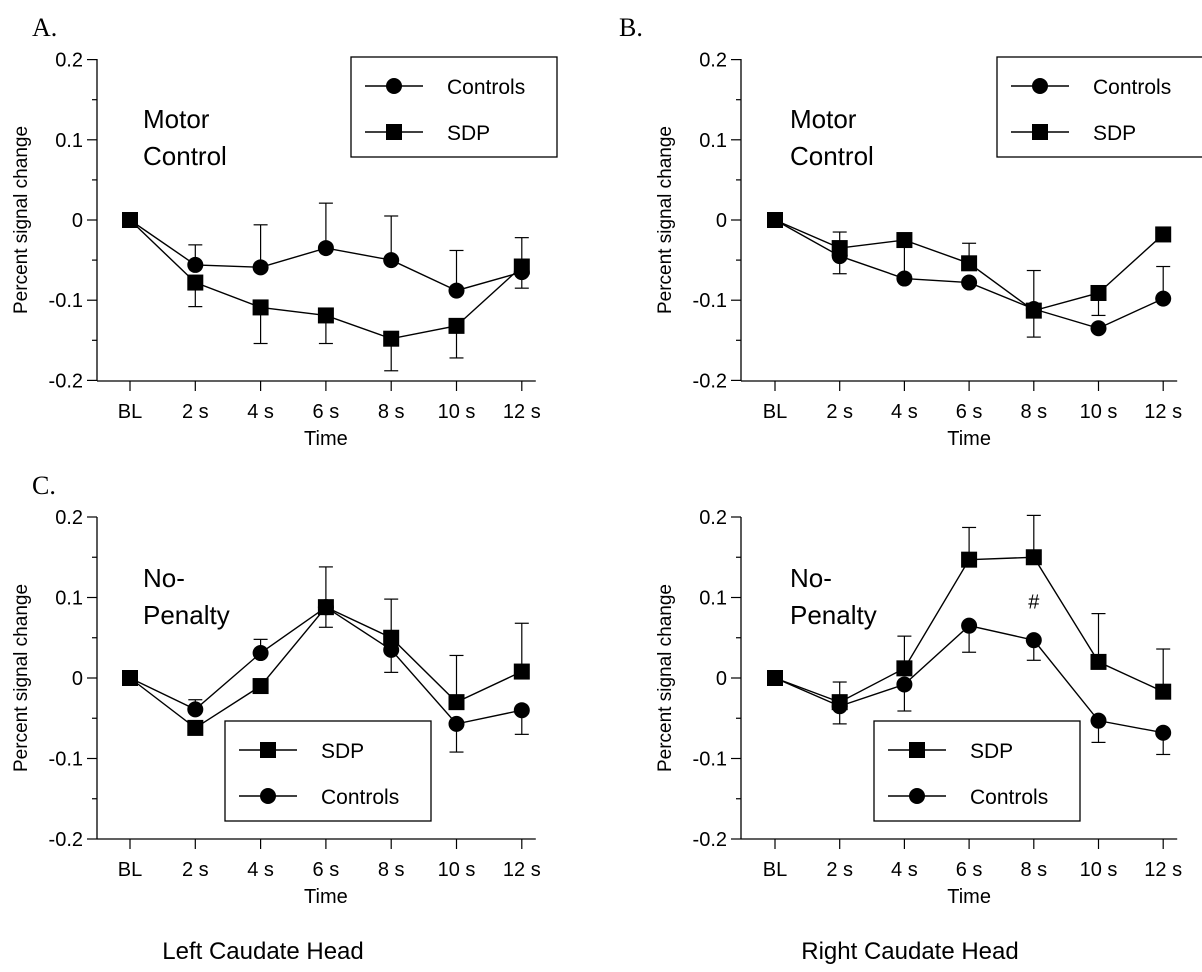 This screenshot has height=972, width=1202. I want to click on legend: Controls SDP, so click(454, 107).